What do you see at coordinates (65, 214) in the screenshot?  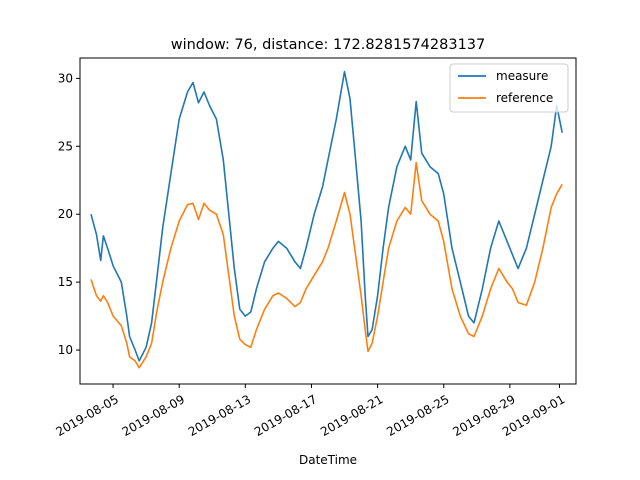 I see `y-tick-label: 20` at bounding box center [65, 214].